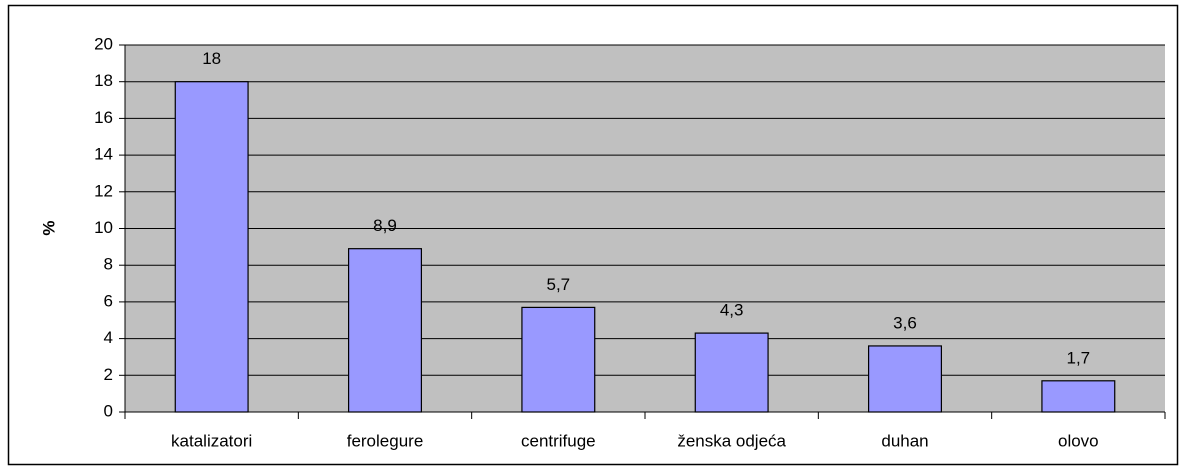  Describe the element at coordinates (108, 300) in the screenshot. I see `y-tick-label: 6` at that location.